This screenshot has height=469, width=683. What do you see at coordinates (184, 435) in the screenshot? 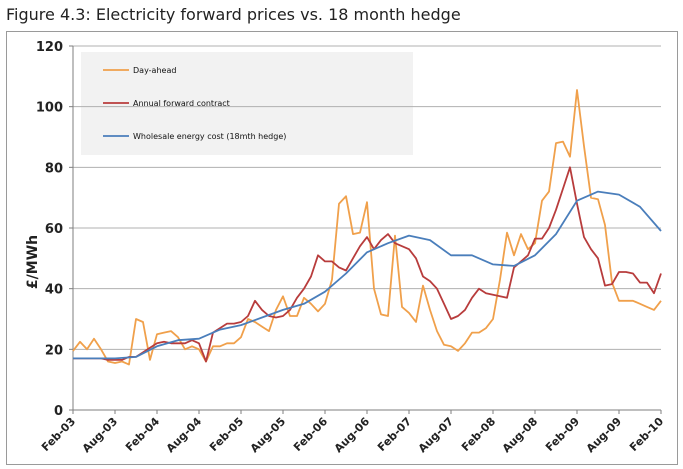
I see `x-tick-label: Aug-04` at bounding box center [184, 435].